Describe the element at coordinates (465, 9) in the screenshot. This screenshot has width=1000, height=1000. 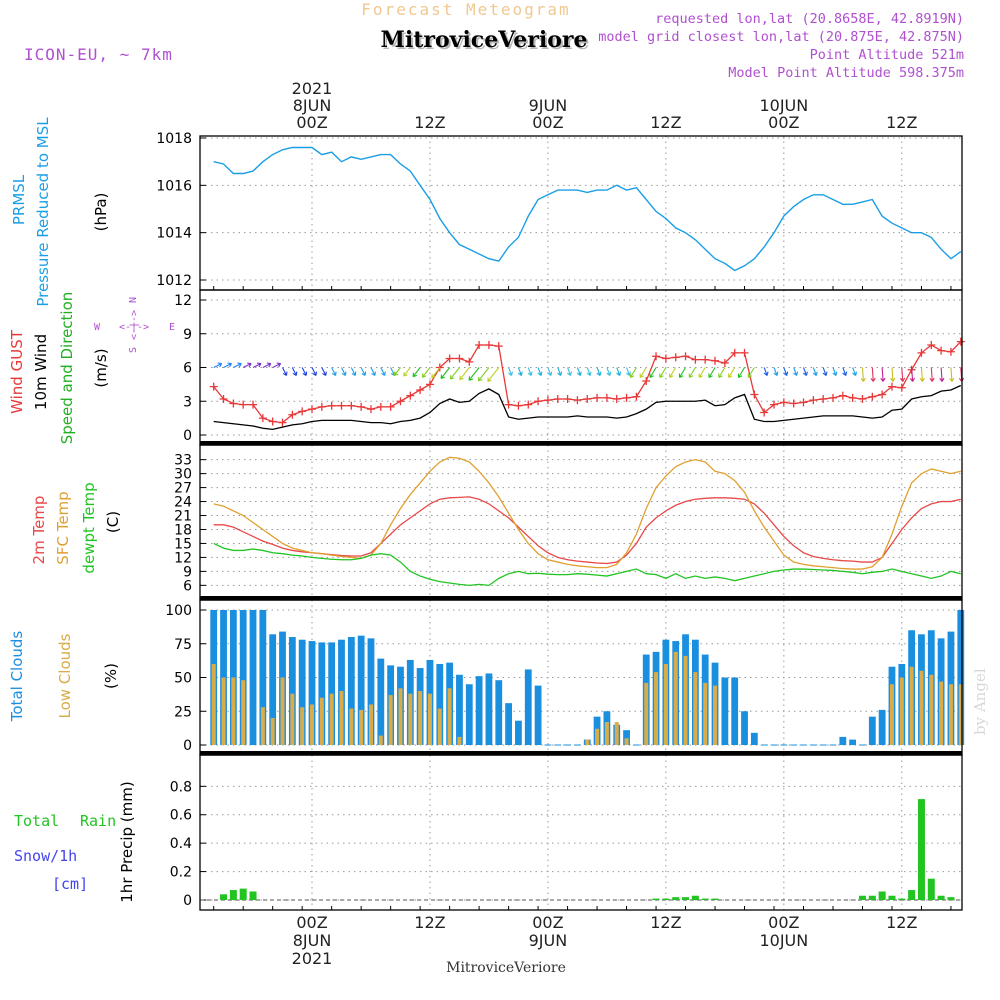
I see `chart-subtitle: Forecast Meteogram` at that location.